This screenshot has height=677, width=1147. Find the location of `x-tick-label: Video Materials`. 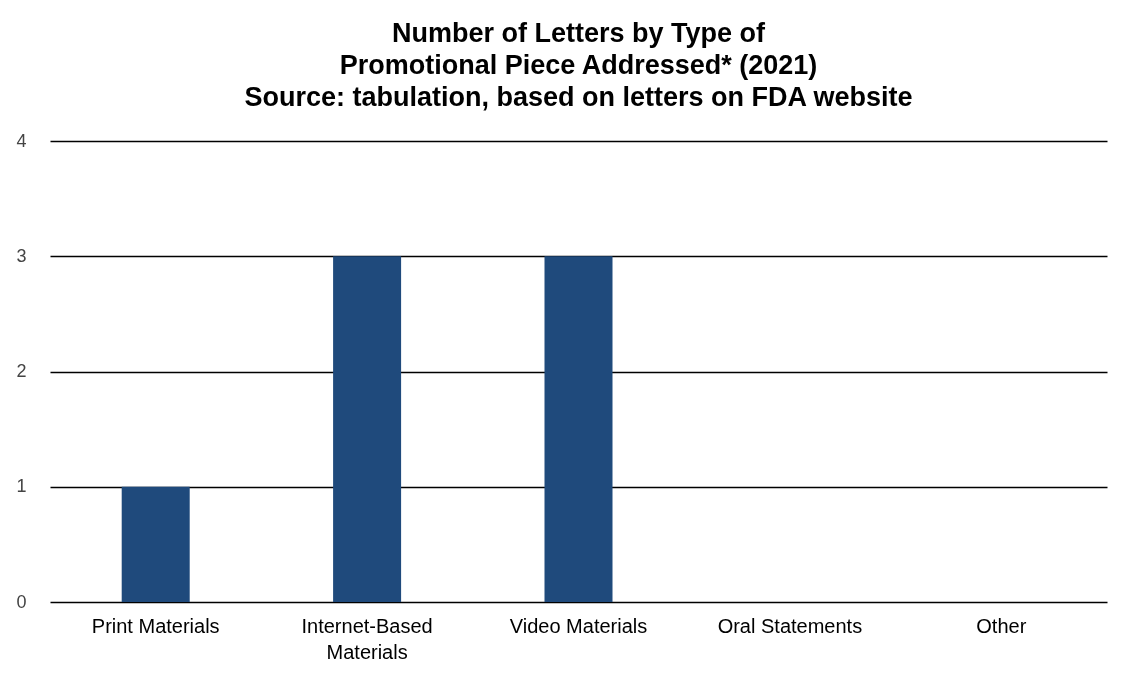

x-tick-label: Video Materials is located at coordinates (578, 625).